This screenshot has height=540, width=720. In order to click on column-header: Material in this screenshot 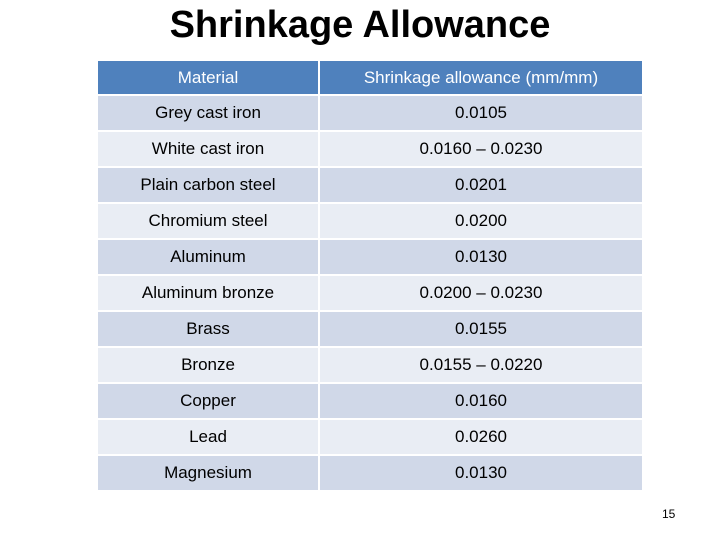, I will do `click(208, 77)`.